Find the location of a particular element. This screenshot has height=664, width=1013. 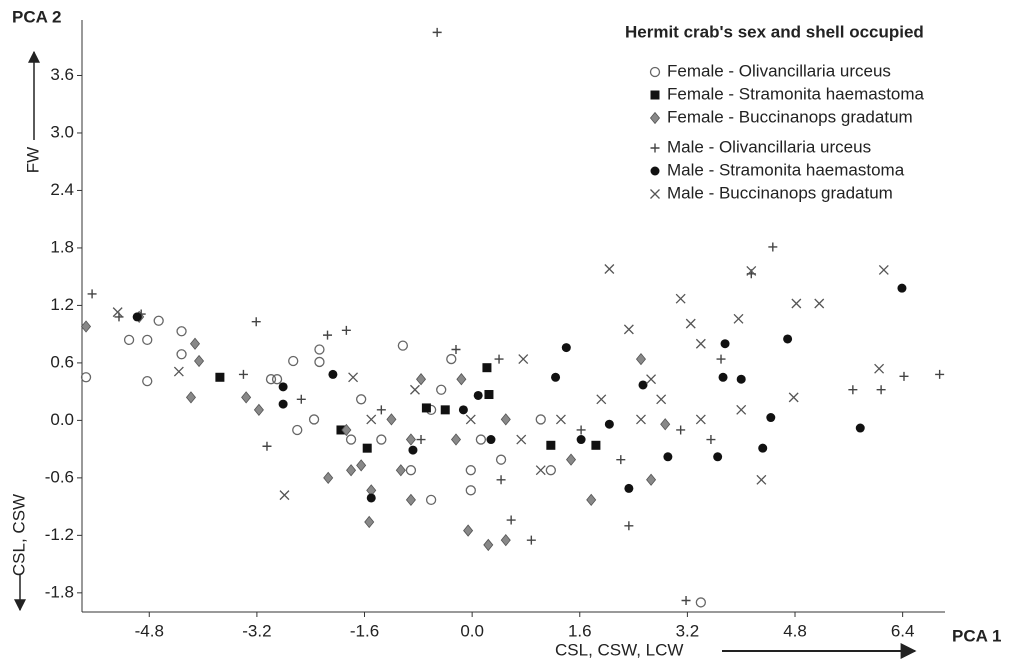

legend-label: Female - Buccinanops gradatum is located at coordinates (790, 116).